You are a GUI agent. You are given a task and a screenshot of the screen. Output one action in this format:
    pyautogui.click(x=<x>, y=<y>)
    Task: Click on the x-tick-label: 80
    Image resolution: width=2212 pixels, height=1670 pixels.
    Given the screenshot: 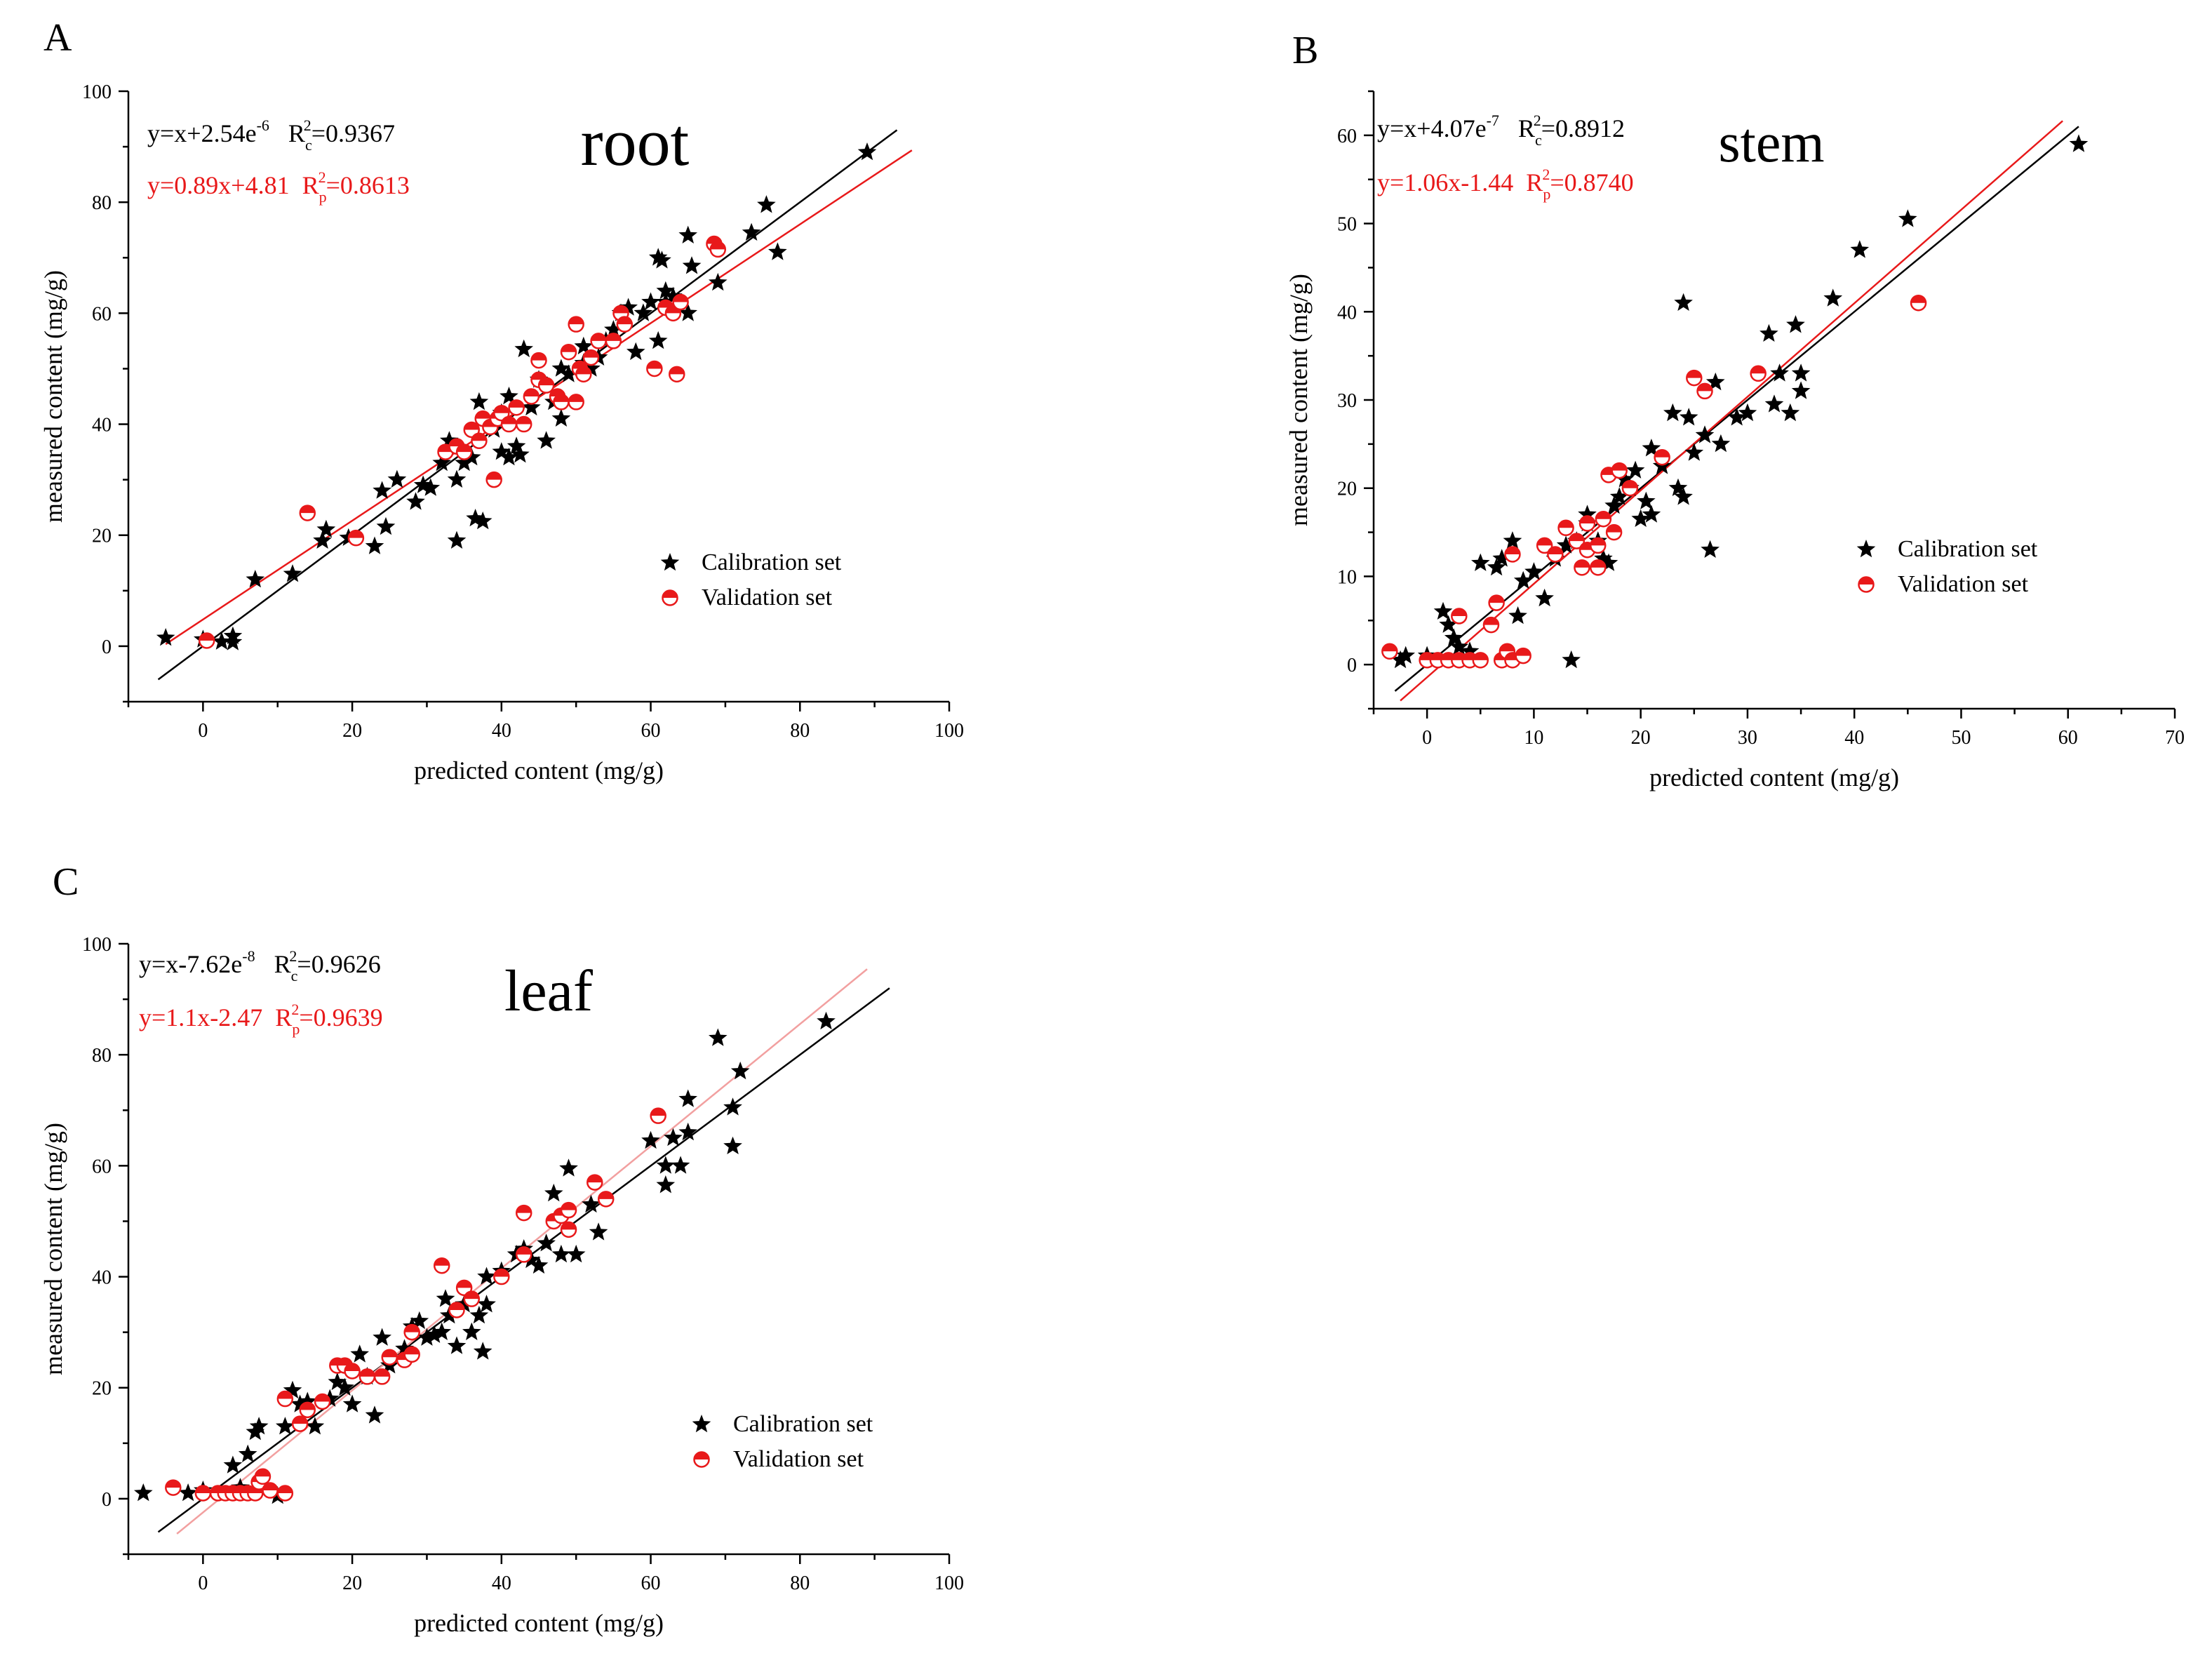 What is the action you would take?
    pyautogui.click(x=800, y=731)
    